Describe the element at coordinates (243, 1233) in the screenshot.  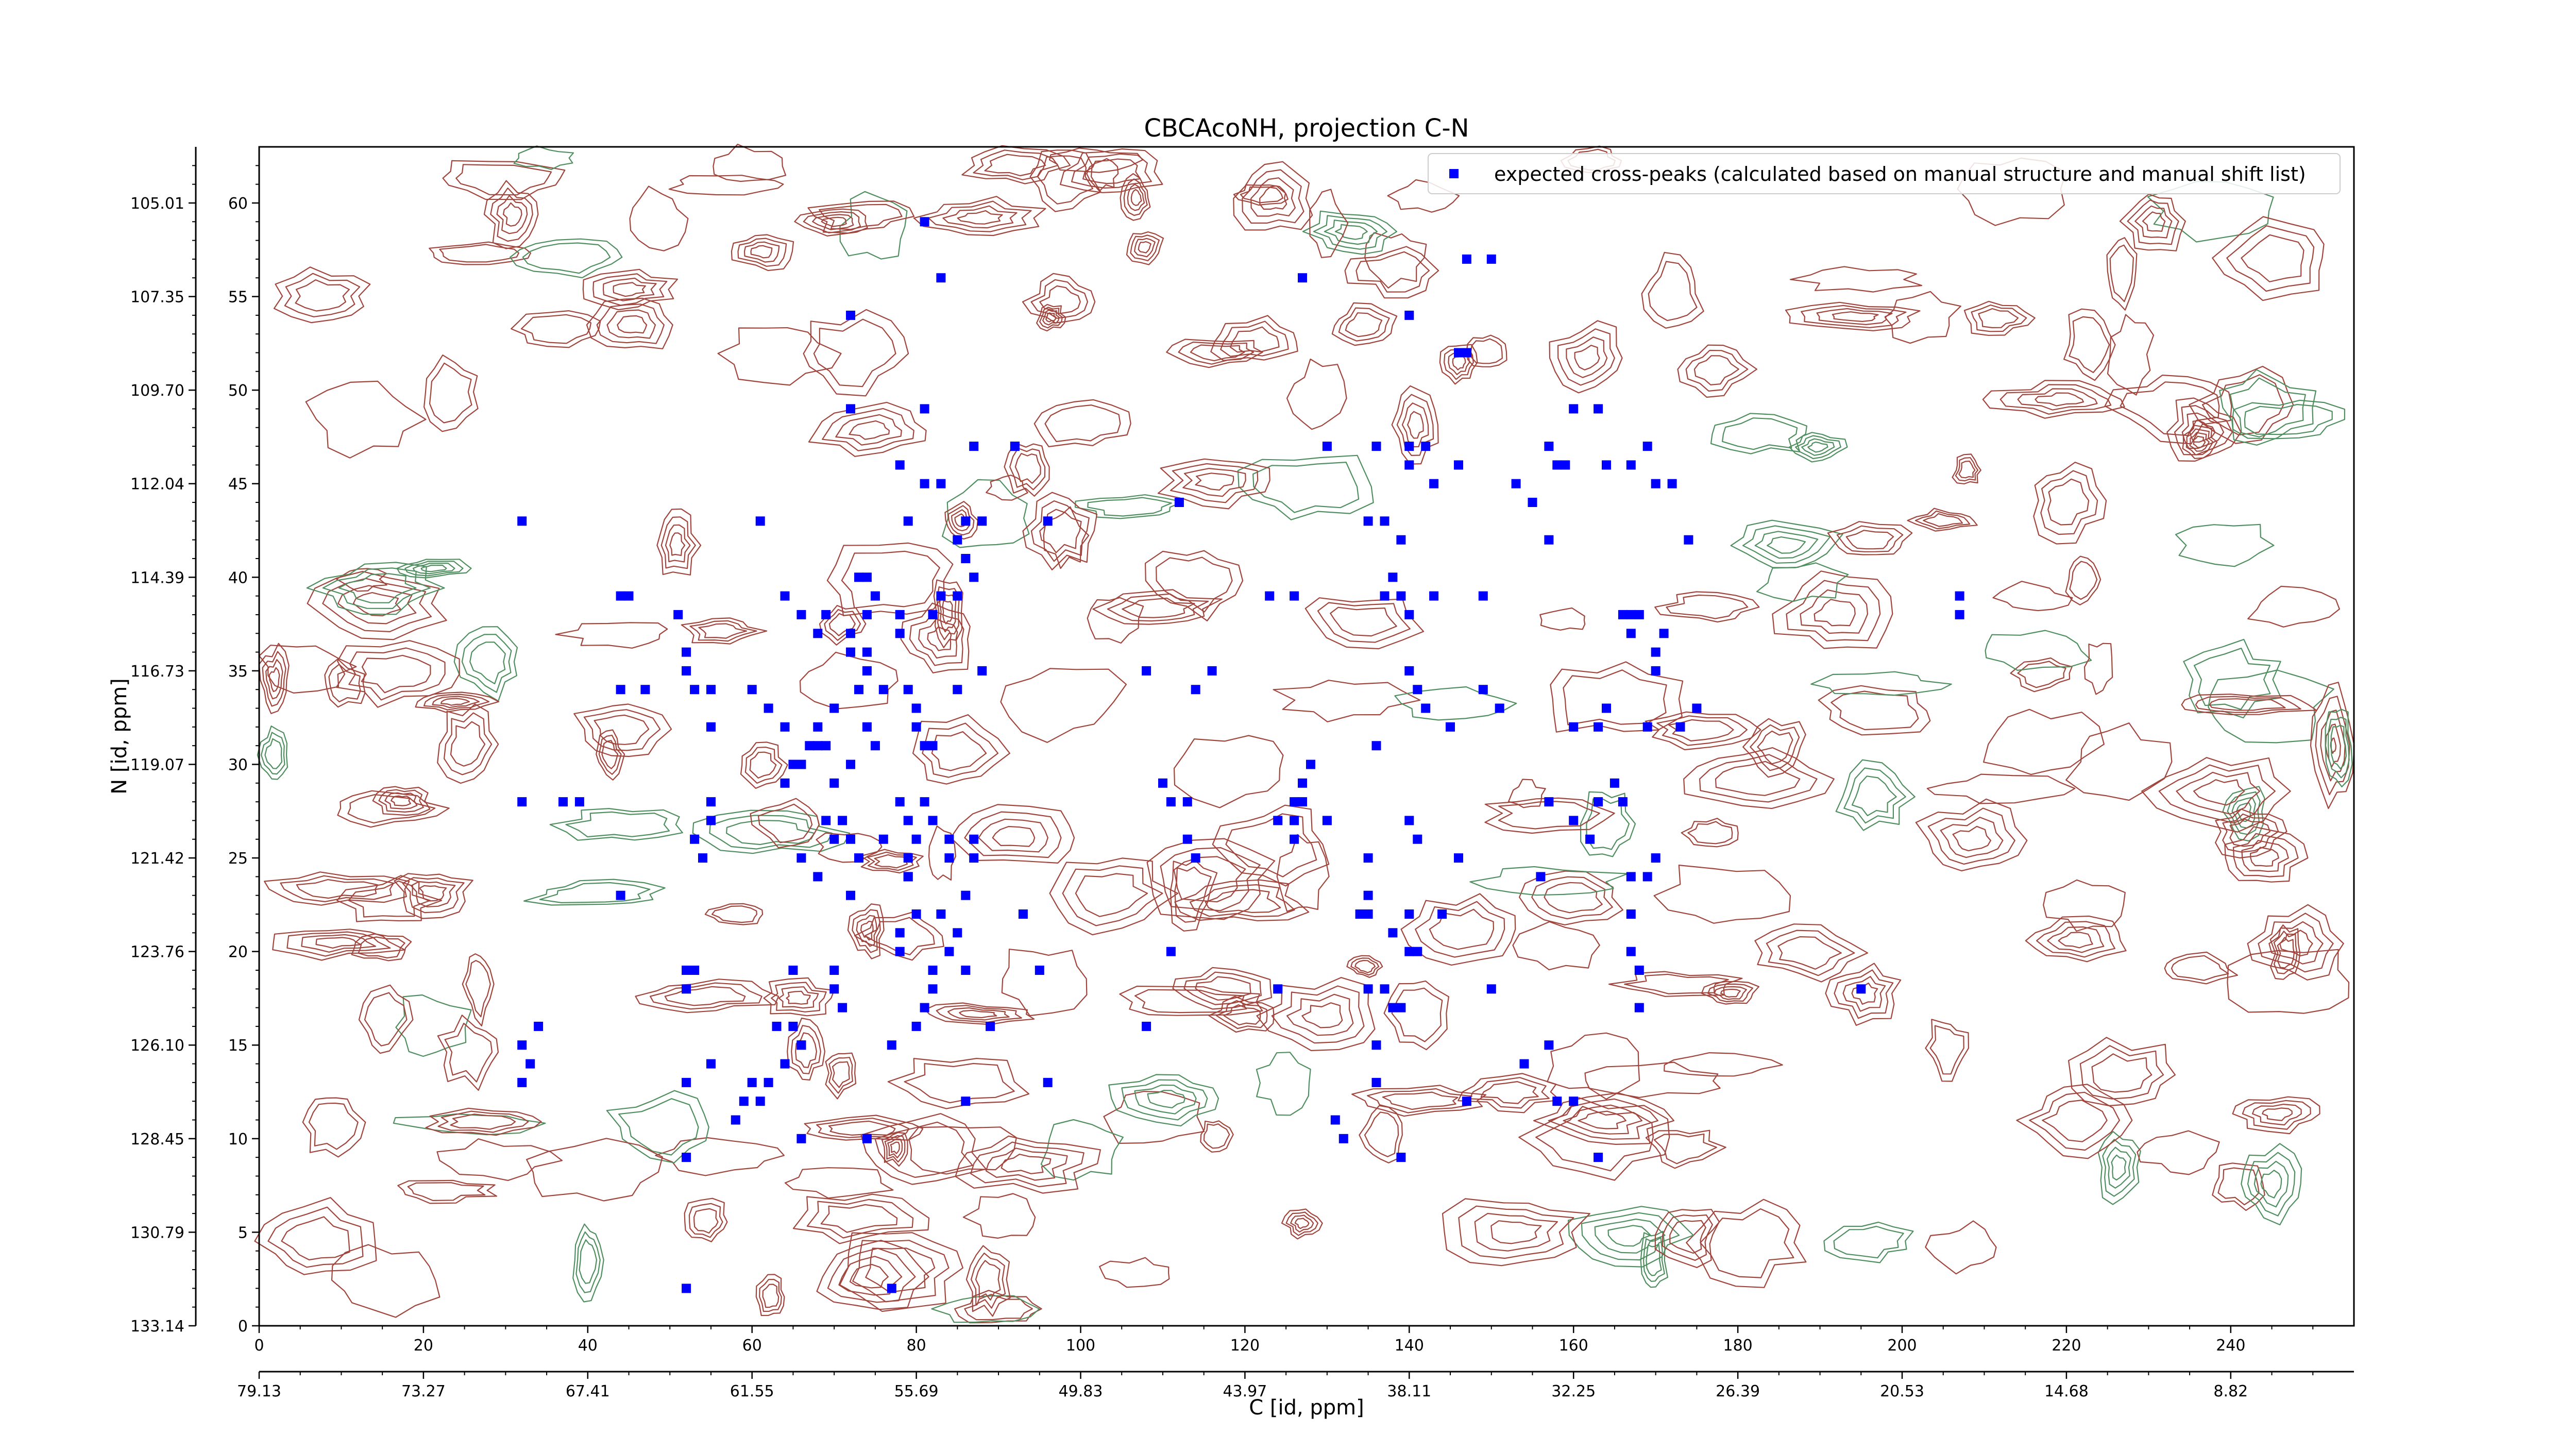
I see `y-index-tick-label: 5` at that location.